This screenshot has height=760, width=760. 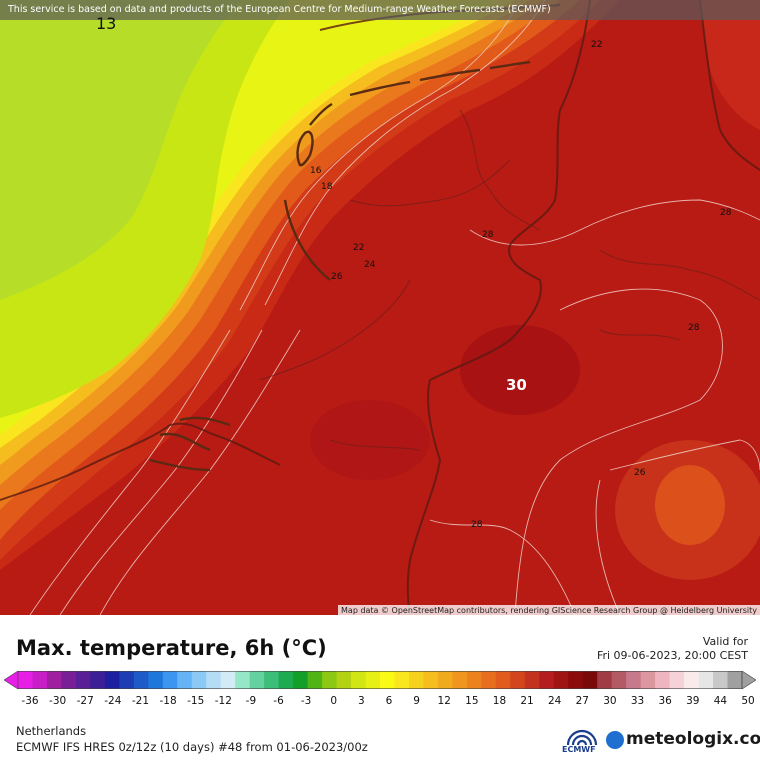 I want to click on legend-tick-label: 44, so click(x=720, y=701).